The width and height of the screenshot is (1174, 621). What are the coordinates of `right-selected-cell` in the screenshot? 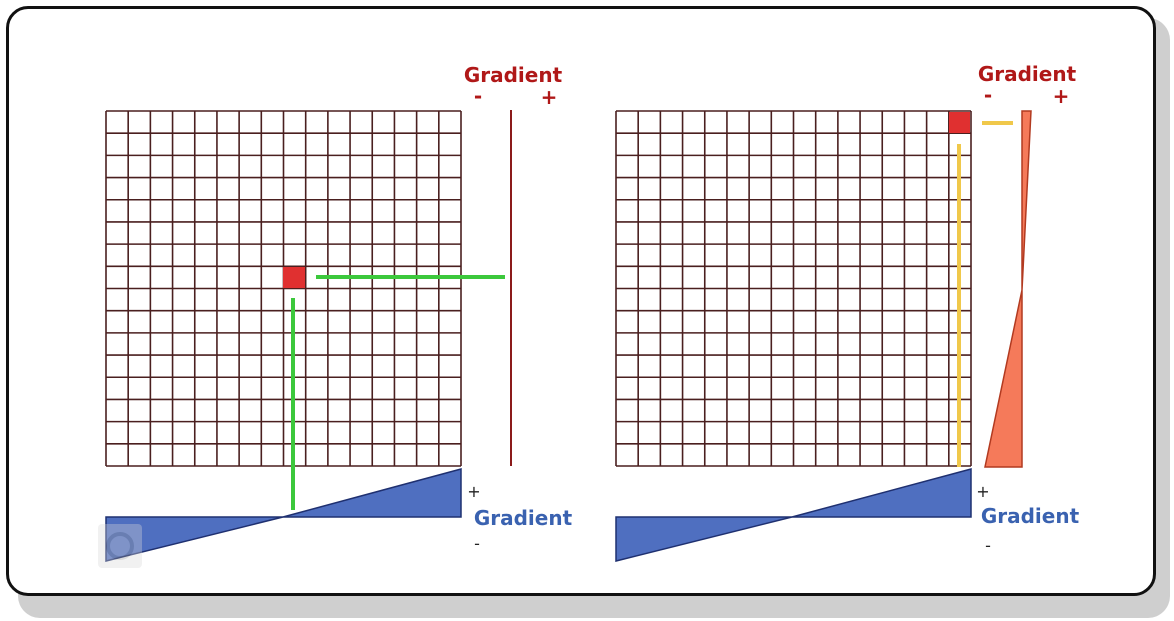 It's located at (959, 122).